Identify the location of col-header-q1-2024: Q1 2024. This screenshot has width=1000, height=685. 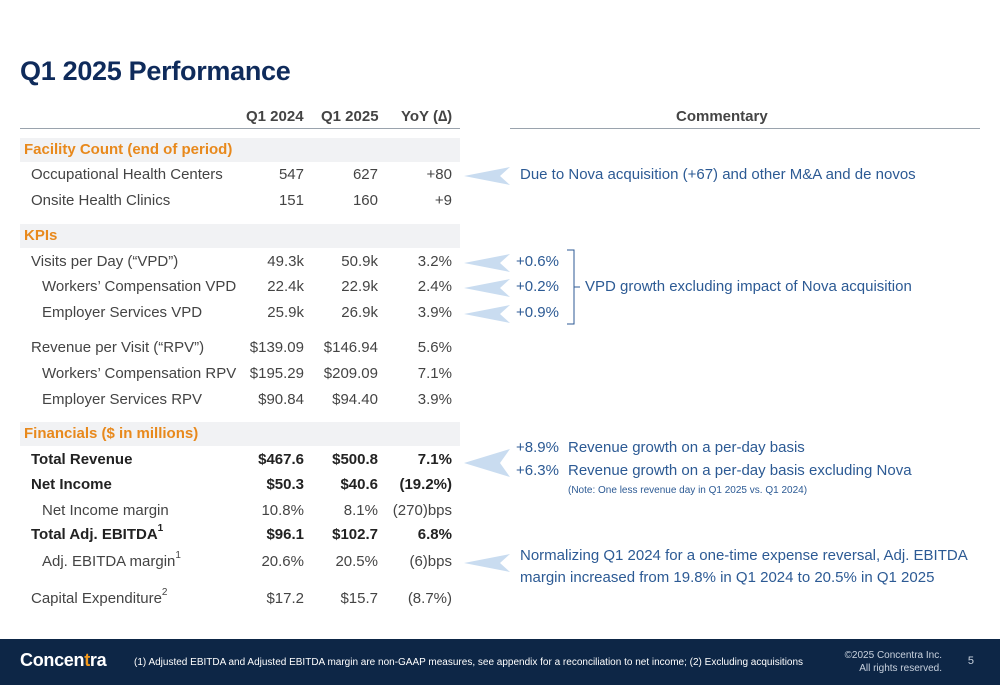
(275, 116).